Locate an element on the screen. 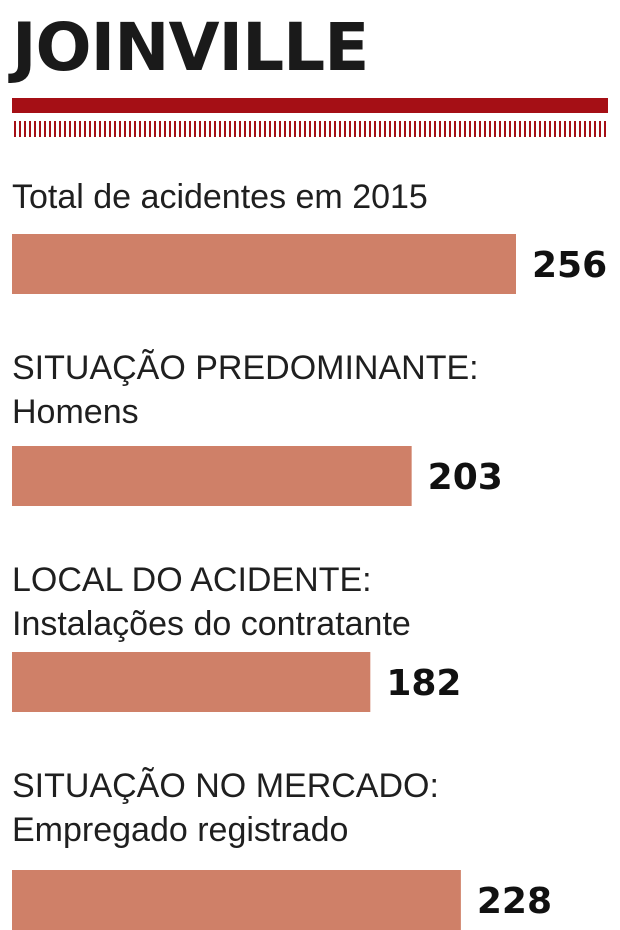  bar-label: SITUAÇÃO PREDOMINANTE: is located at coordinates (245, 368).